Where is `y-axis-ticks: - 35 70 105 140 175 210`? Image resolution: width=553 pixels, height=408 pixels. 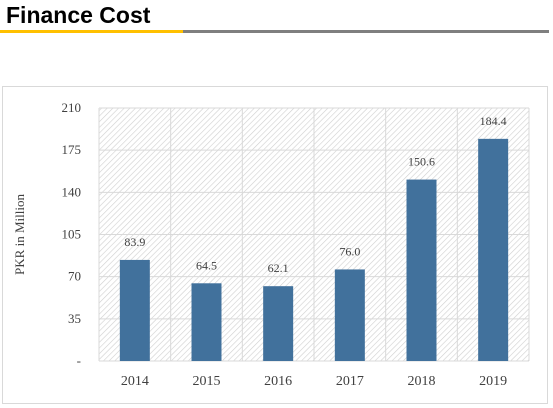
y-axis-ticks: - 35 70 105 140 175 210 is located at coordinates (72, 234).